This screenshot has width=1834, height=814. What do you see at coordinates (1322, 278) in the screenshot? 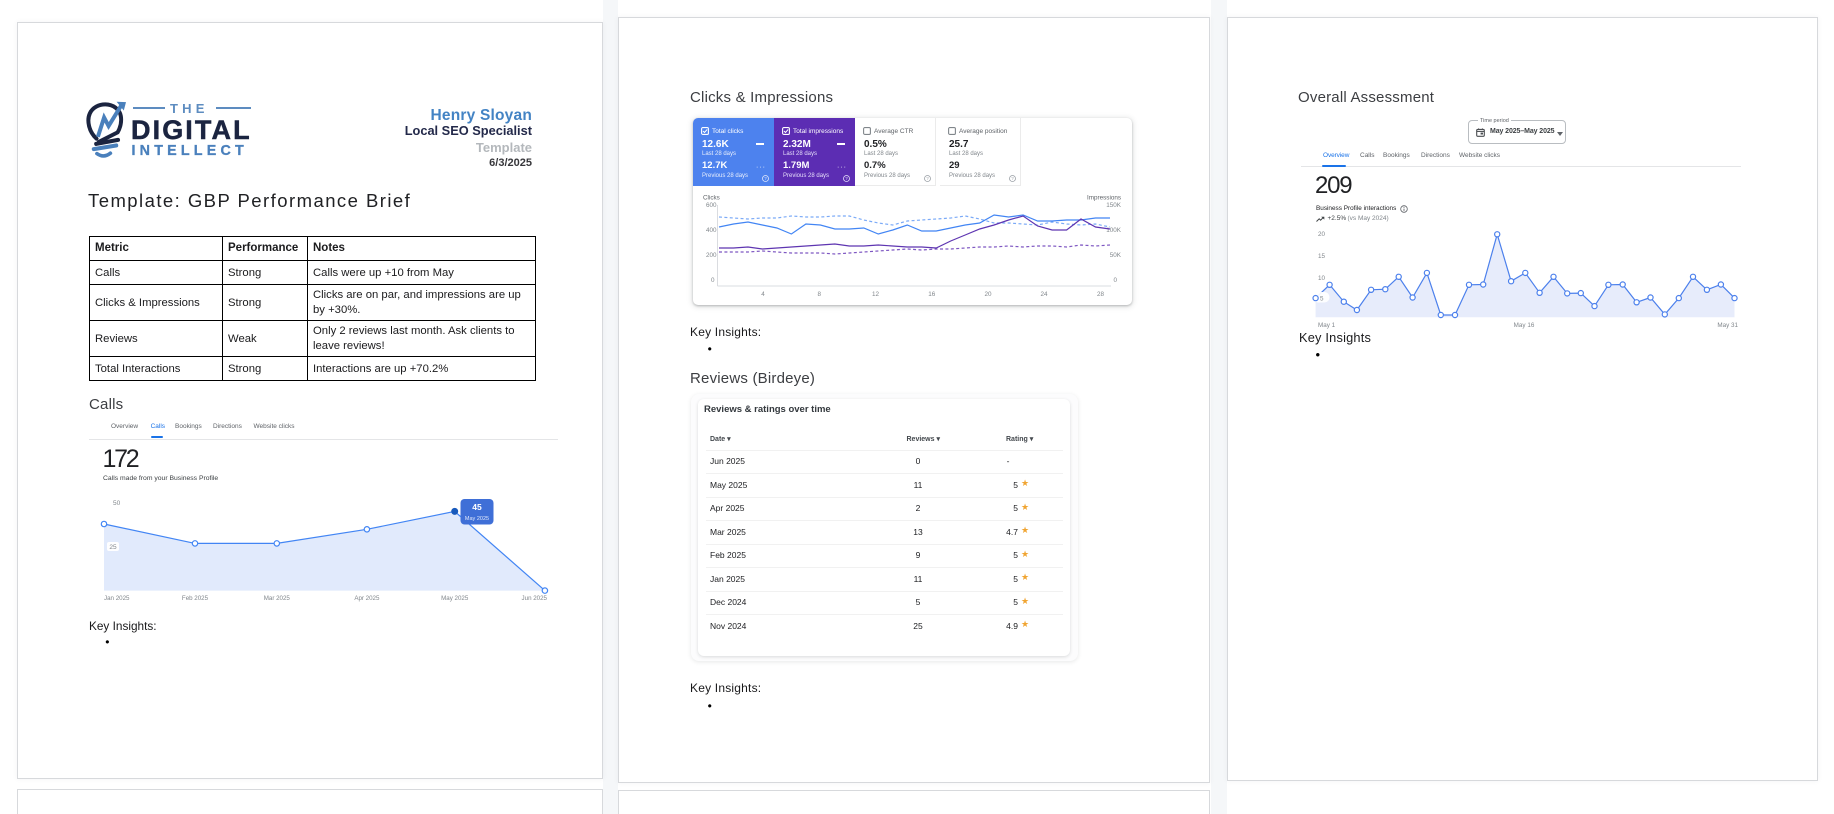
I see `svg-text: 10` at bounding box center [1322, 278].